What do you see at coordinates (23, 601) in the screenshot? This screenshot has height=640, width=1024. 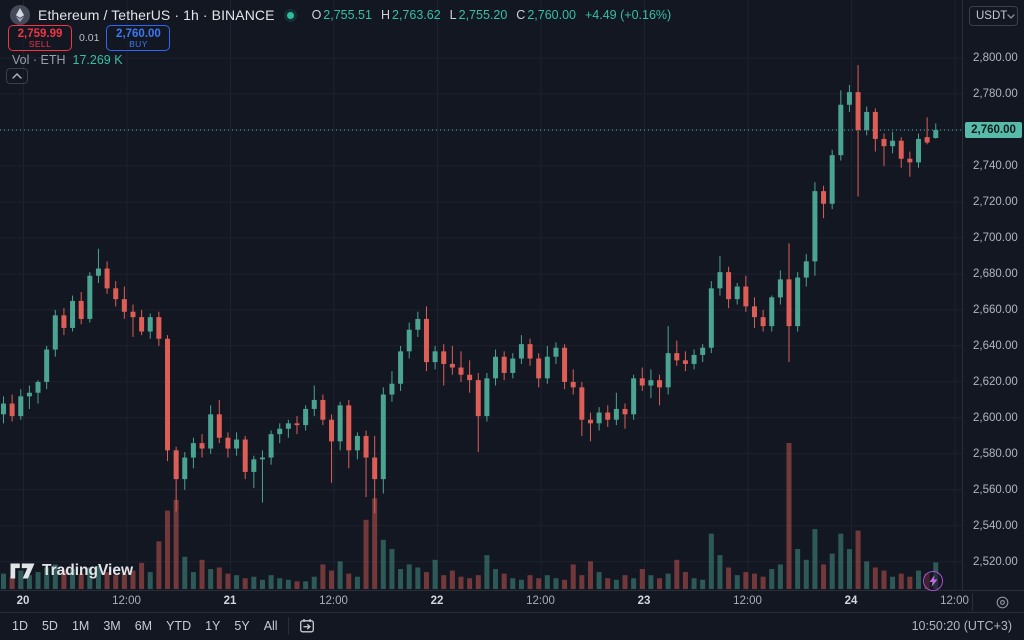 I see `time-tick-label: 20` at bounding box center [23, 601].